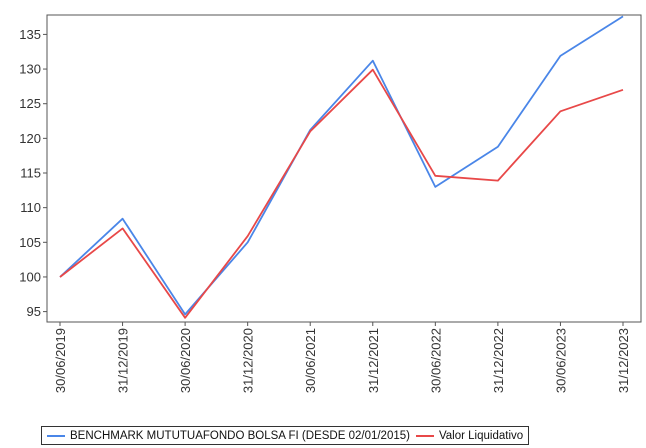  Describe the element at coordinates (481, 435) in the screenshot. I see `legend-label-valor-liquidativo: Valor Liquidativo` at that location.